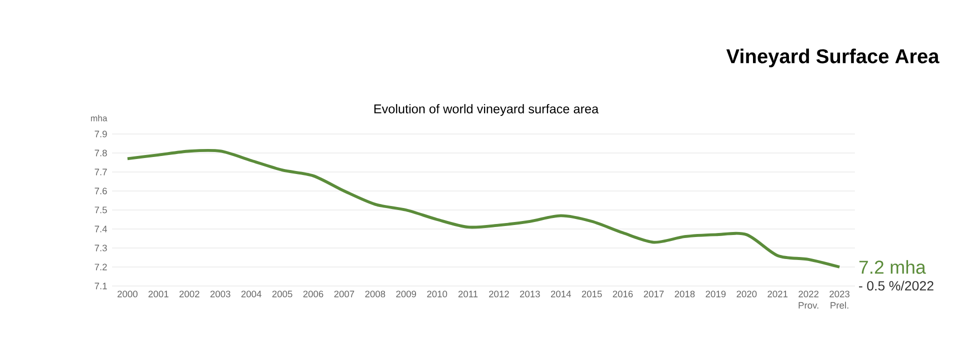  What do you see at coordinates (486, 110) in the screenshot?
I see `chart-subtitle: Evolution of world vineyard surface area` at bounding box center [486, 110].